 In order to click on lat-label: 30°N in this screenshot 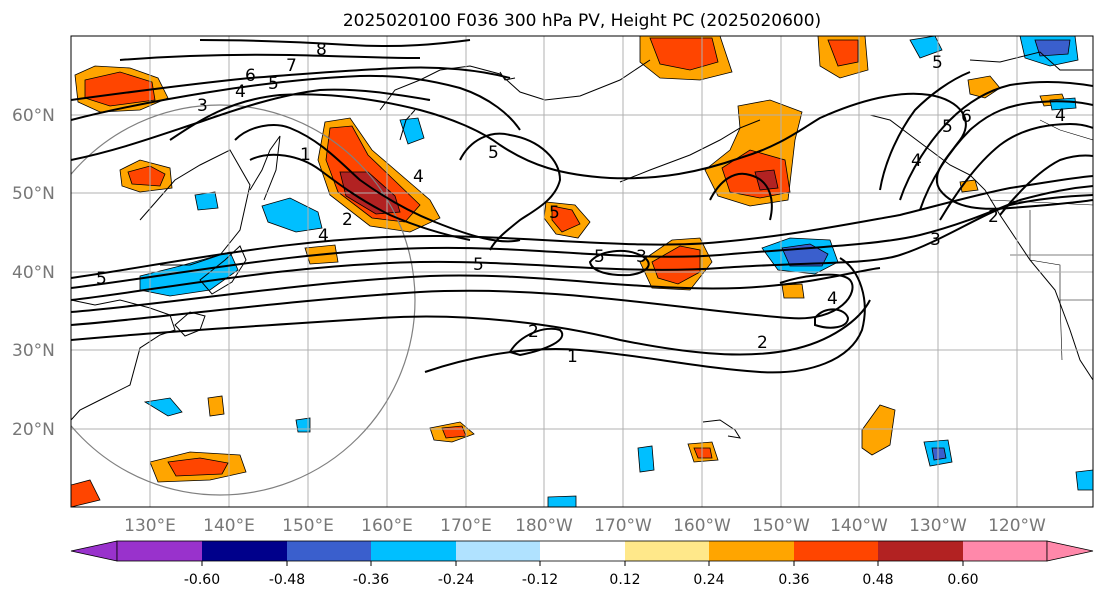, I will do `click(33, 351)`.